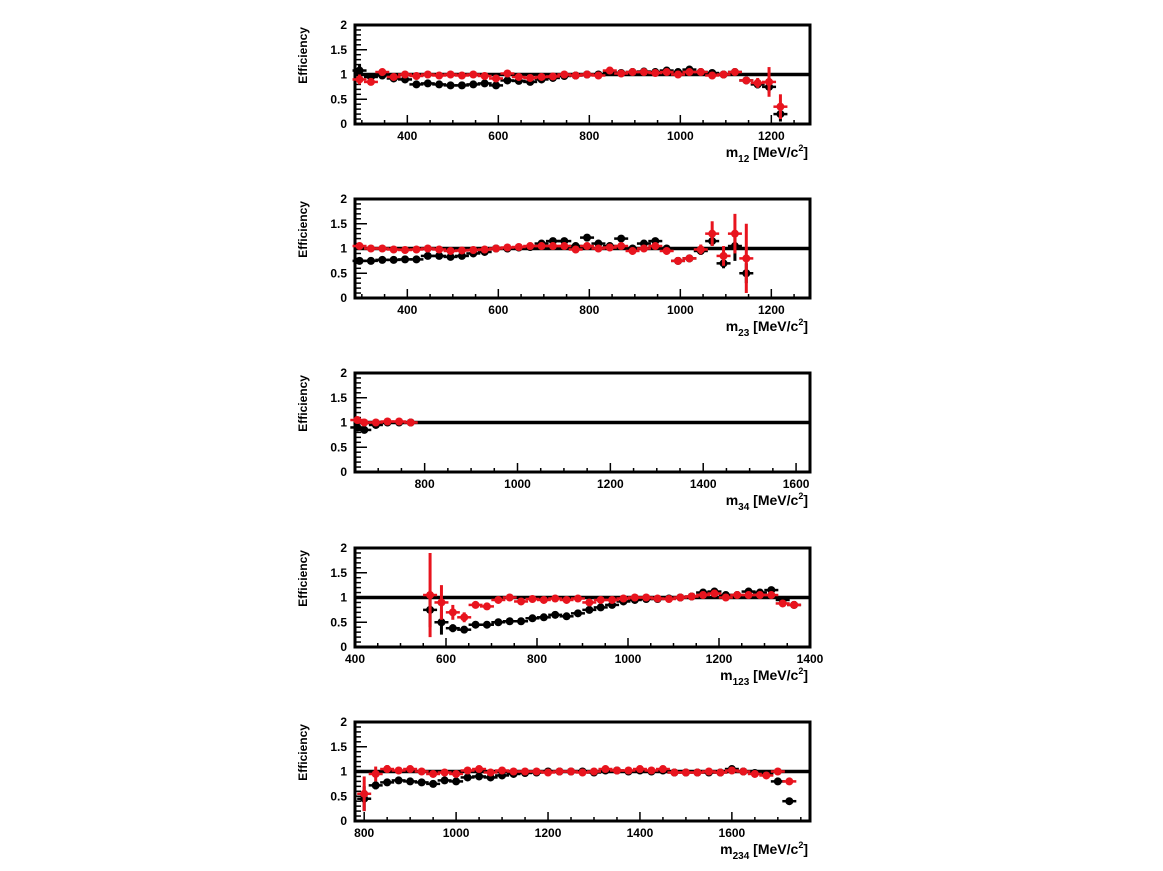 This screenshot has height=871, width=1163. I want to click on x-axis-label-part: 23, so click(744, 333).